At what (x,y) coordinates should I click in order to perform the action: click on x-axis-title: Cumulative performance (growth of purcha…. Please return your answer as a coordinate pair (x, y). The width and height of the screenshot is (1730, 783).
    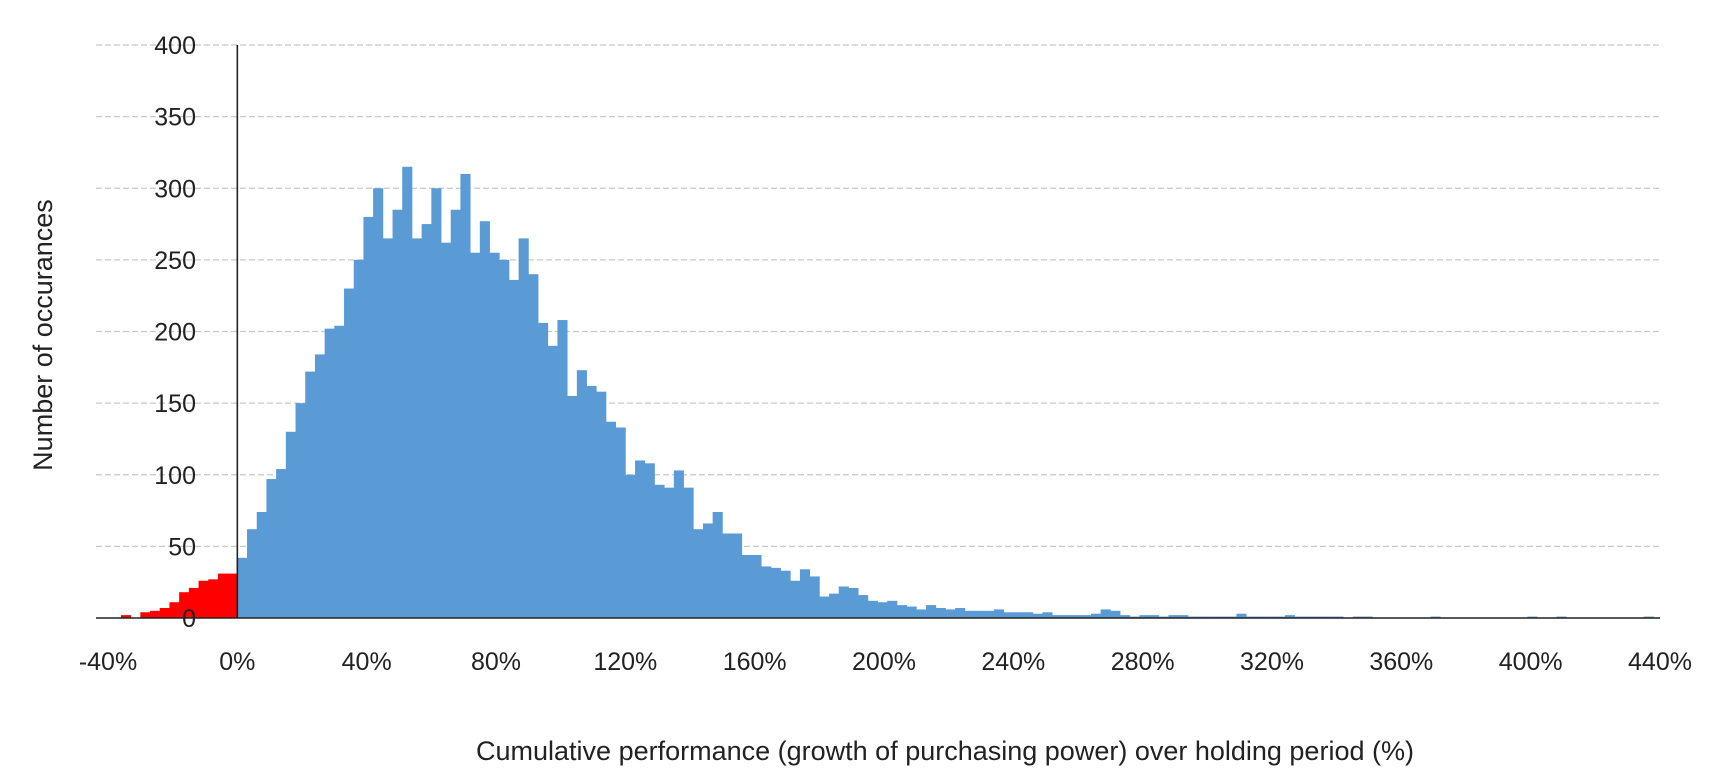
    Looking at the image, I should click on (945, 751).